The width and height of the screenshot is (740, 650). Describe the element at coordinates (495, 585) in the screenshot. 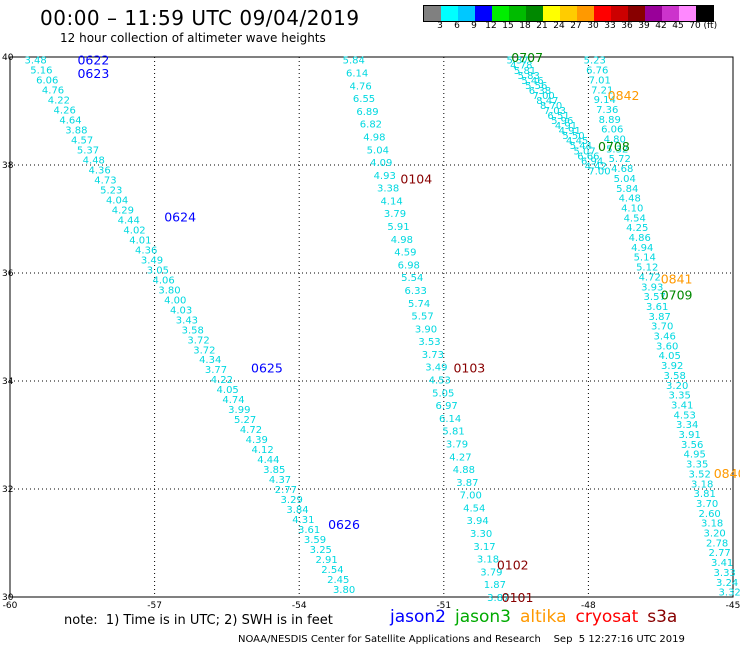

I see `wave-height-value: 1.87` at that location.